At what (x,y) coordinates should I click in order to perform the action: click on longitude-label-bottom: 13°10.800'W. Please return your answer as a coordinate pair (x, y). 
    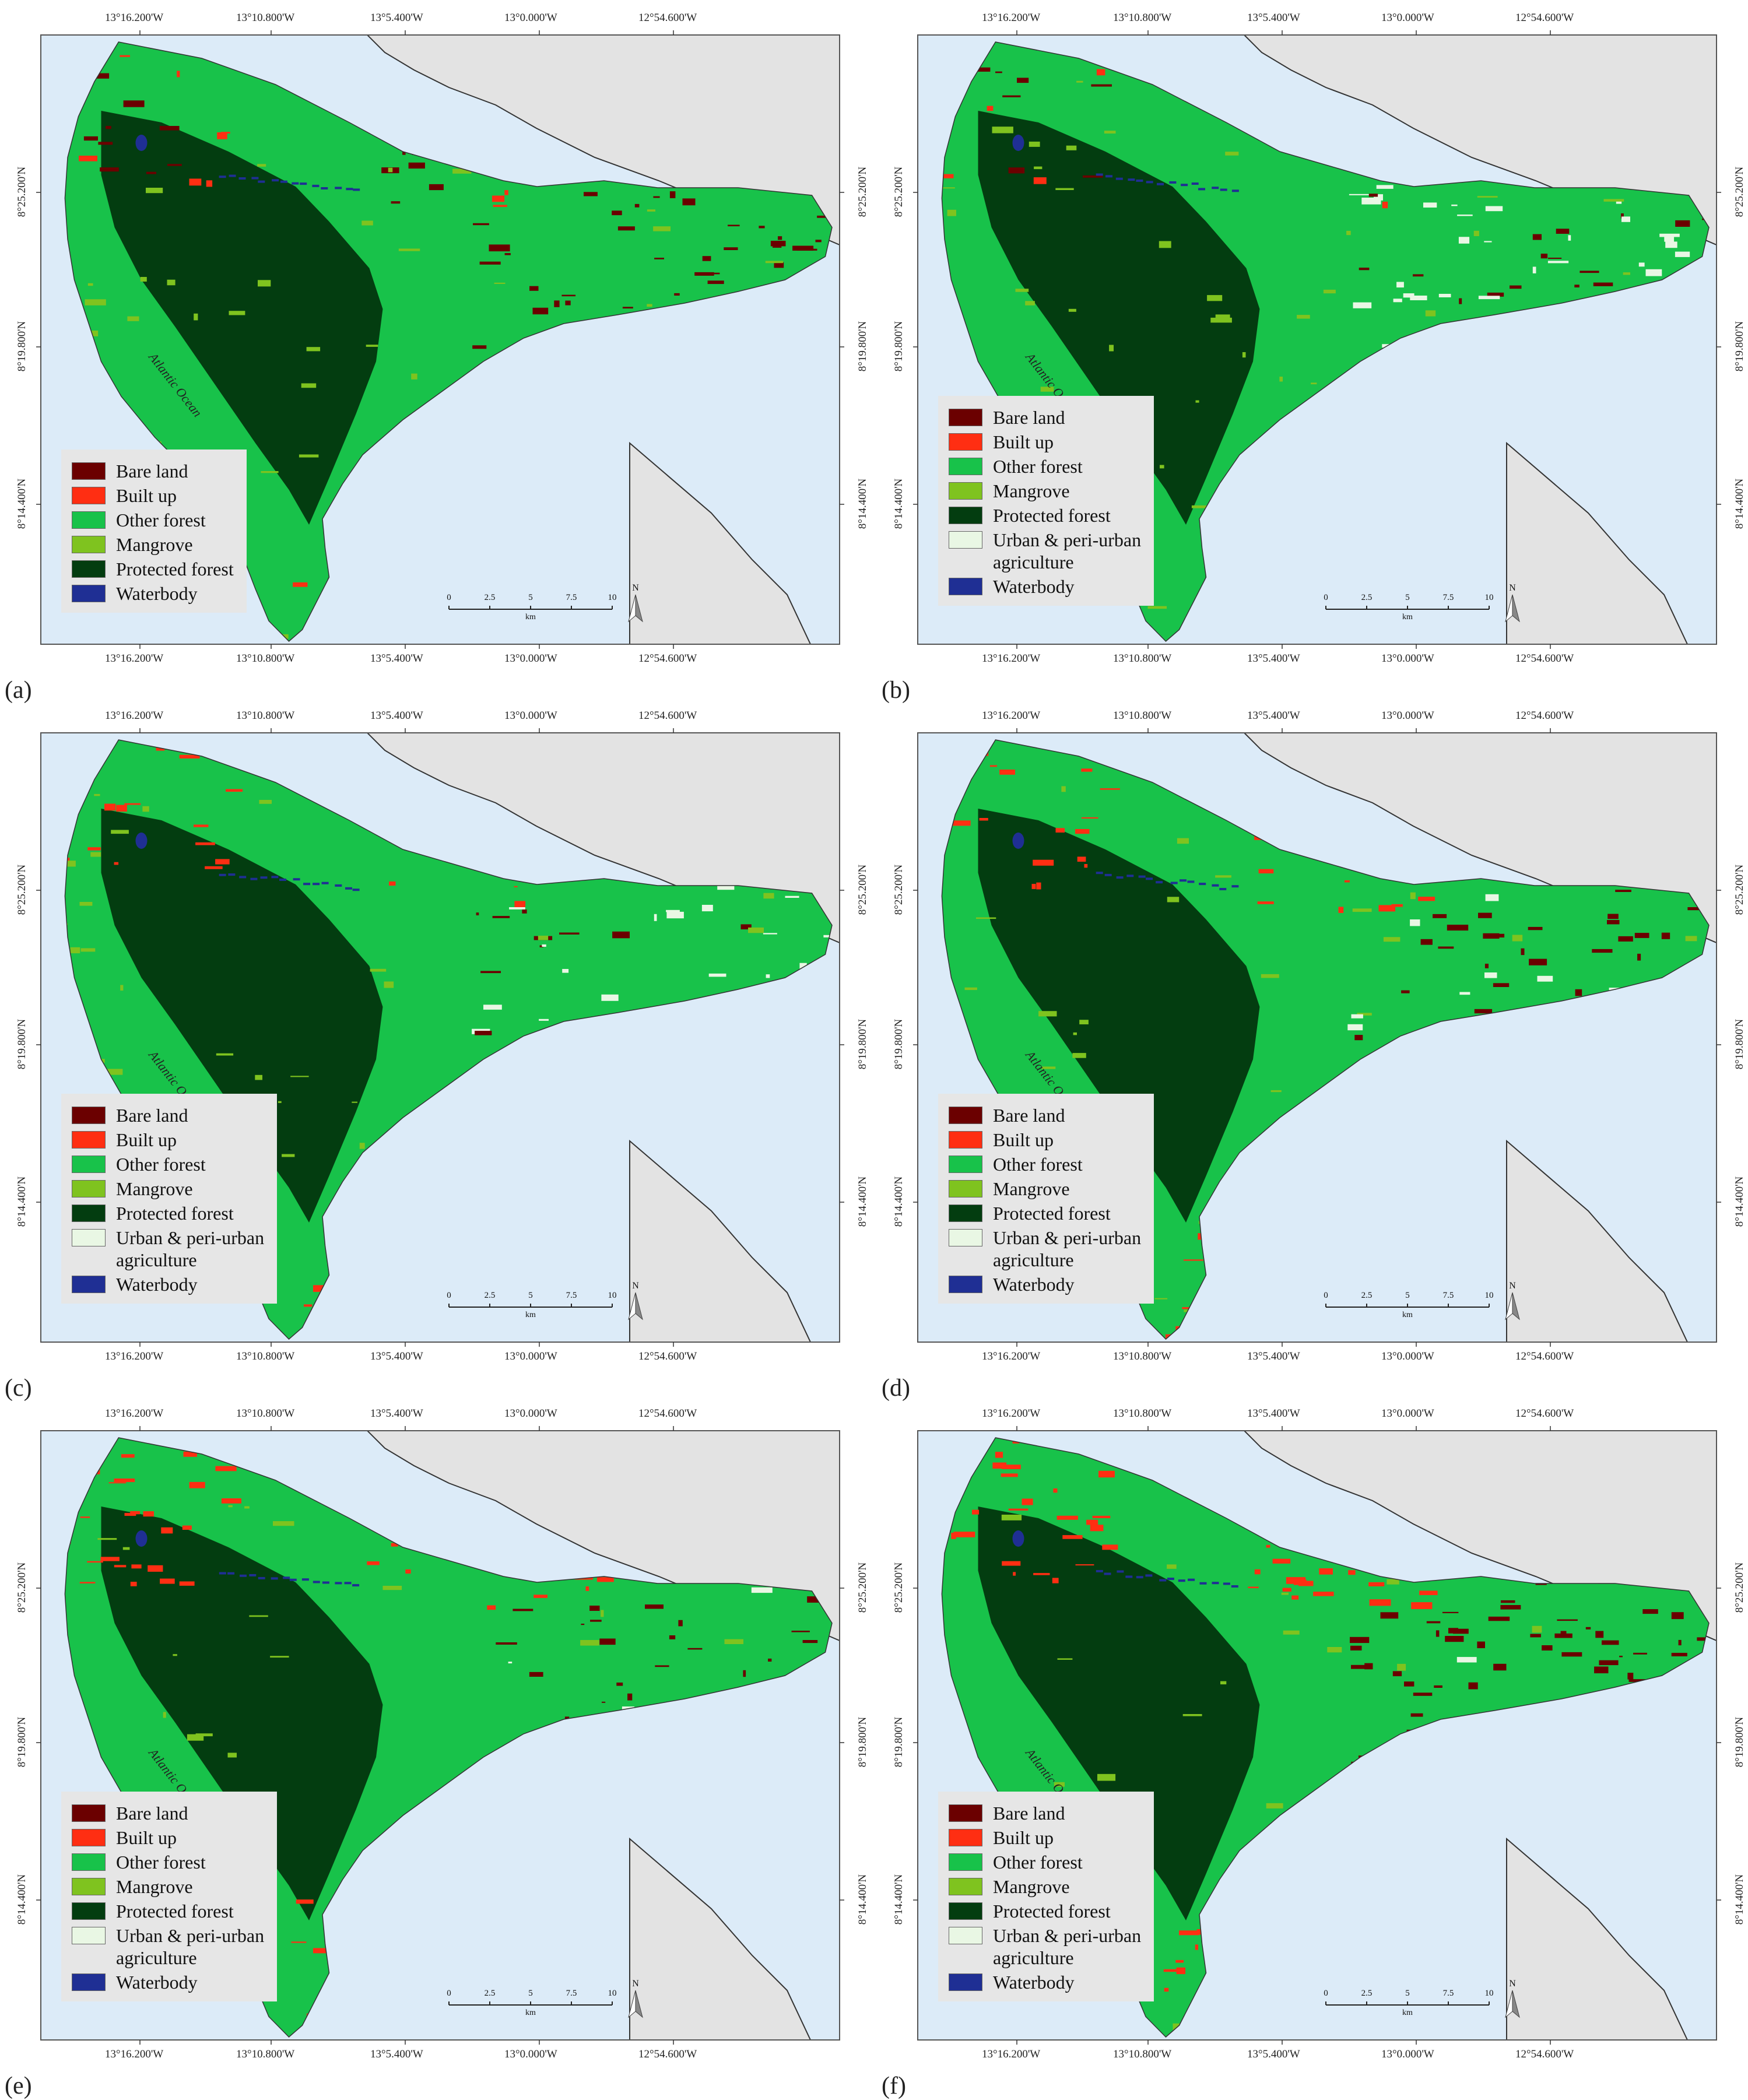
    Looking at the image, I should click on (1142, 1356).